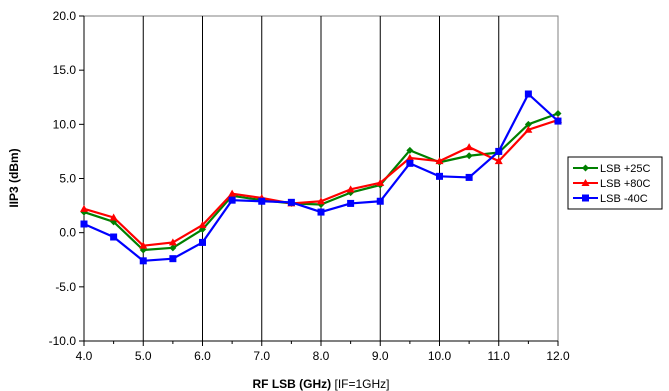 The width and height of the screenshot is (669, 391). I want to click on x-tick-label: 9.0, so click(380, 356).